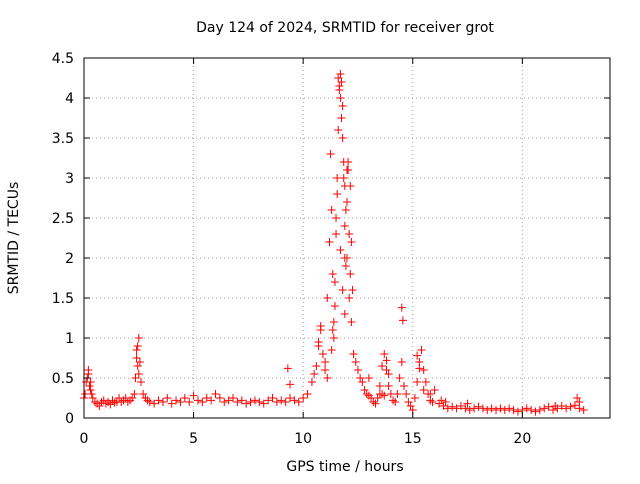  Describe the element at coordinates (14, 238) in the screenshot. I see `y-axis-label: SRMTID / TECUs` at that location.